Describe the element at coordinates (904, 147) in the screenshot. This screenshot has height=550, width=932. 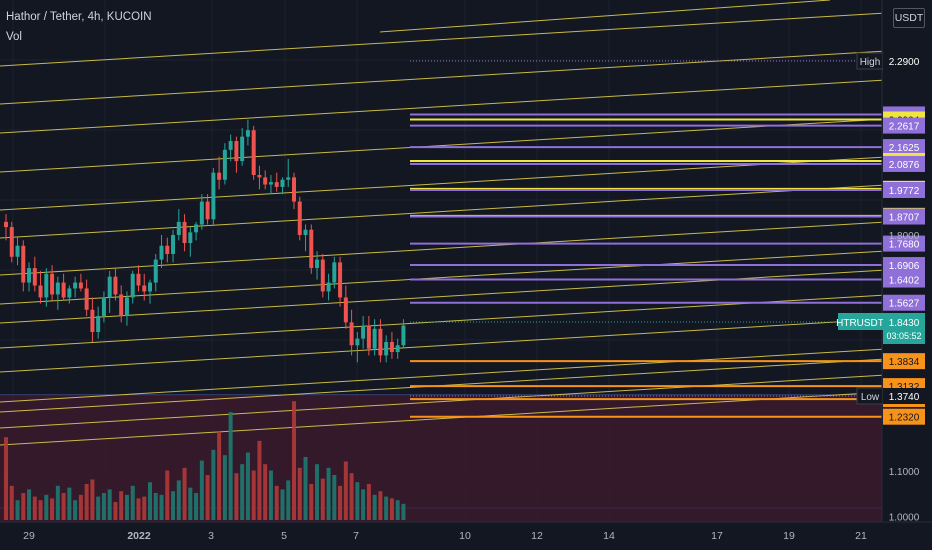
I see `price-level-label: 2.1625` at that location.